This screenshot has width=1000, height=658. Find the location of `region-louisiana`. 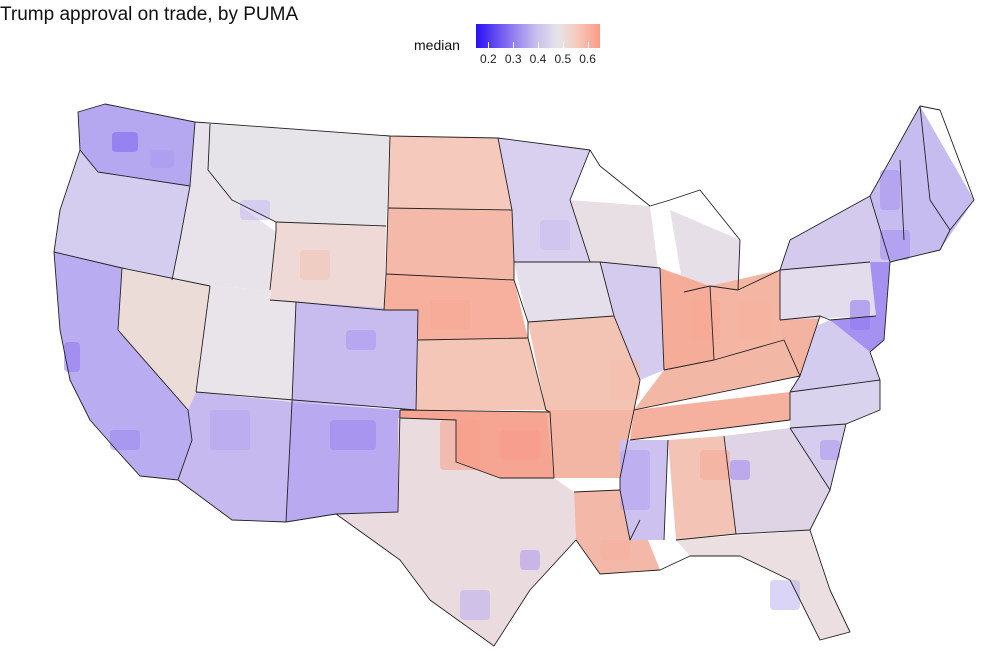

region-louisiana is located at coordinates (617, 532).